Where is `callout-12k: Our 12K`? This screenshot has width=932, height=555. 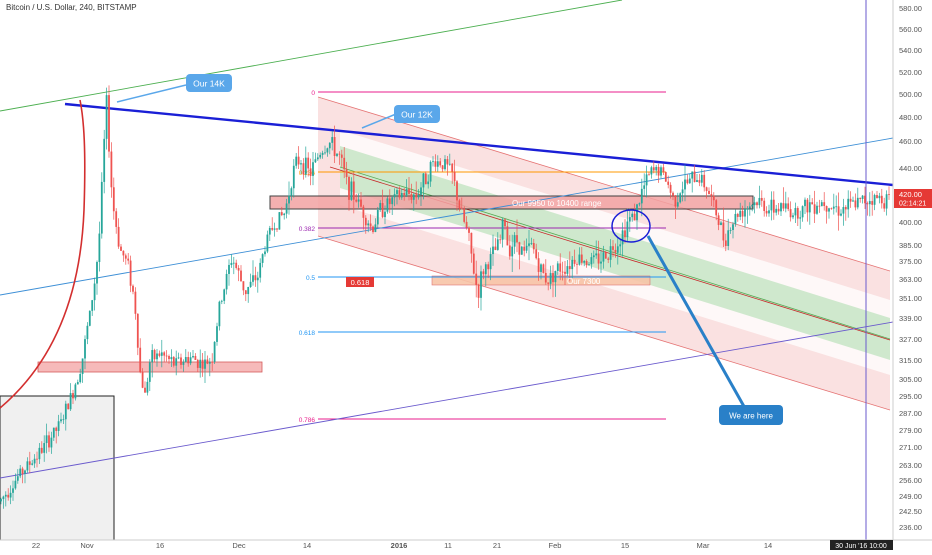
callout-12k: Our 12K is located at coordinates (417, 114).